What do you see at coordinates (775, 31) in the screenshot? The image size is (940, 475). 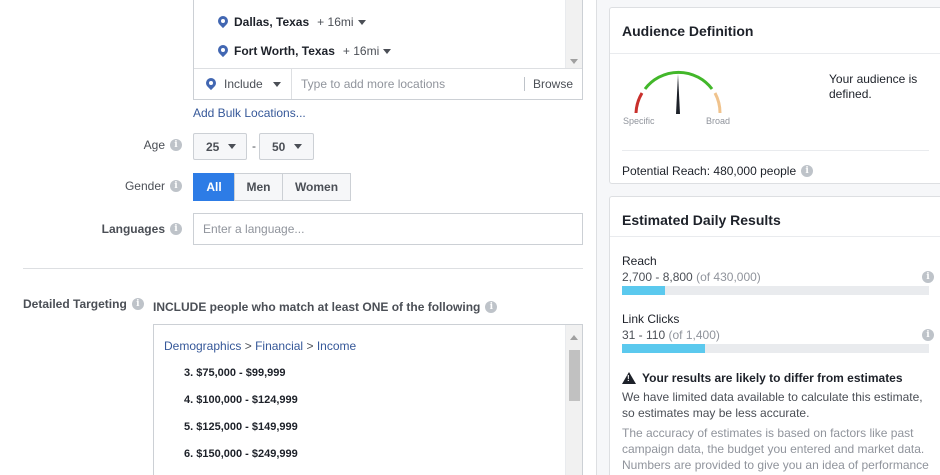 I see `audience-definition-title: Audience Definition` at bounding box center [775, 31].